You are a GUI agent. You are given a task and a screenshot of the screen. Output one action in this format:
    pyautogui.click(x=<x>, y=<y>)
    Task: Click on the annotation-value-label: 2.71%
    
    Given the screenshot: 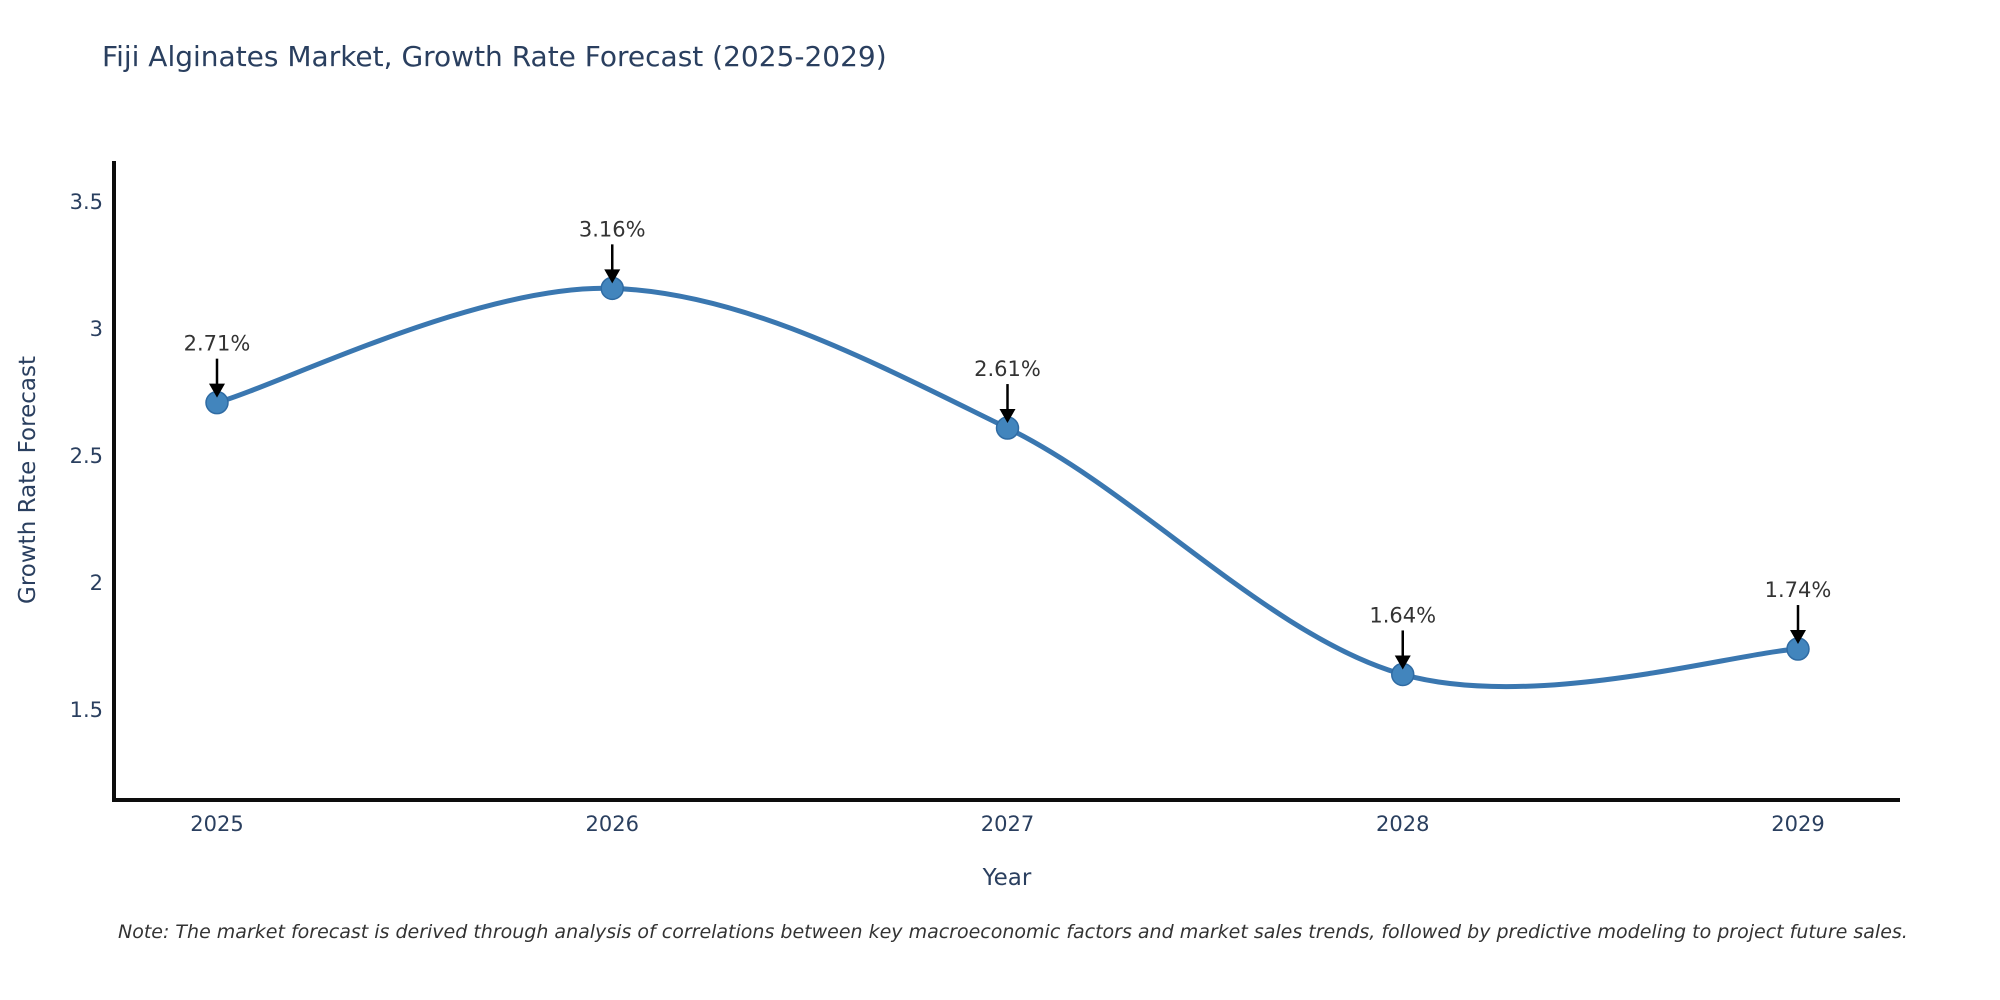 What is the action you would take?
    pyautogui.click(x=217, y=344)
    